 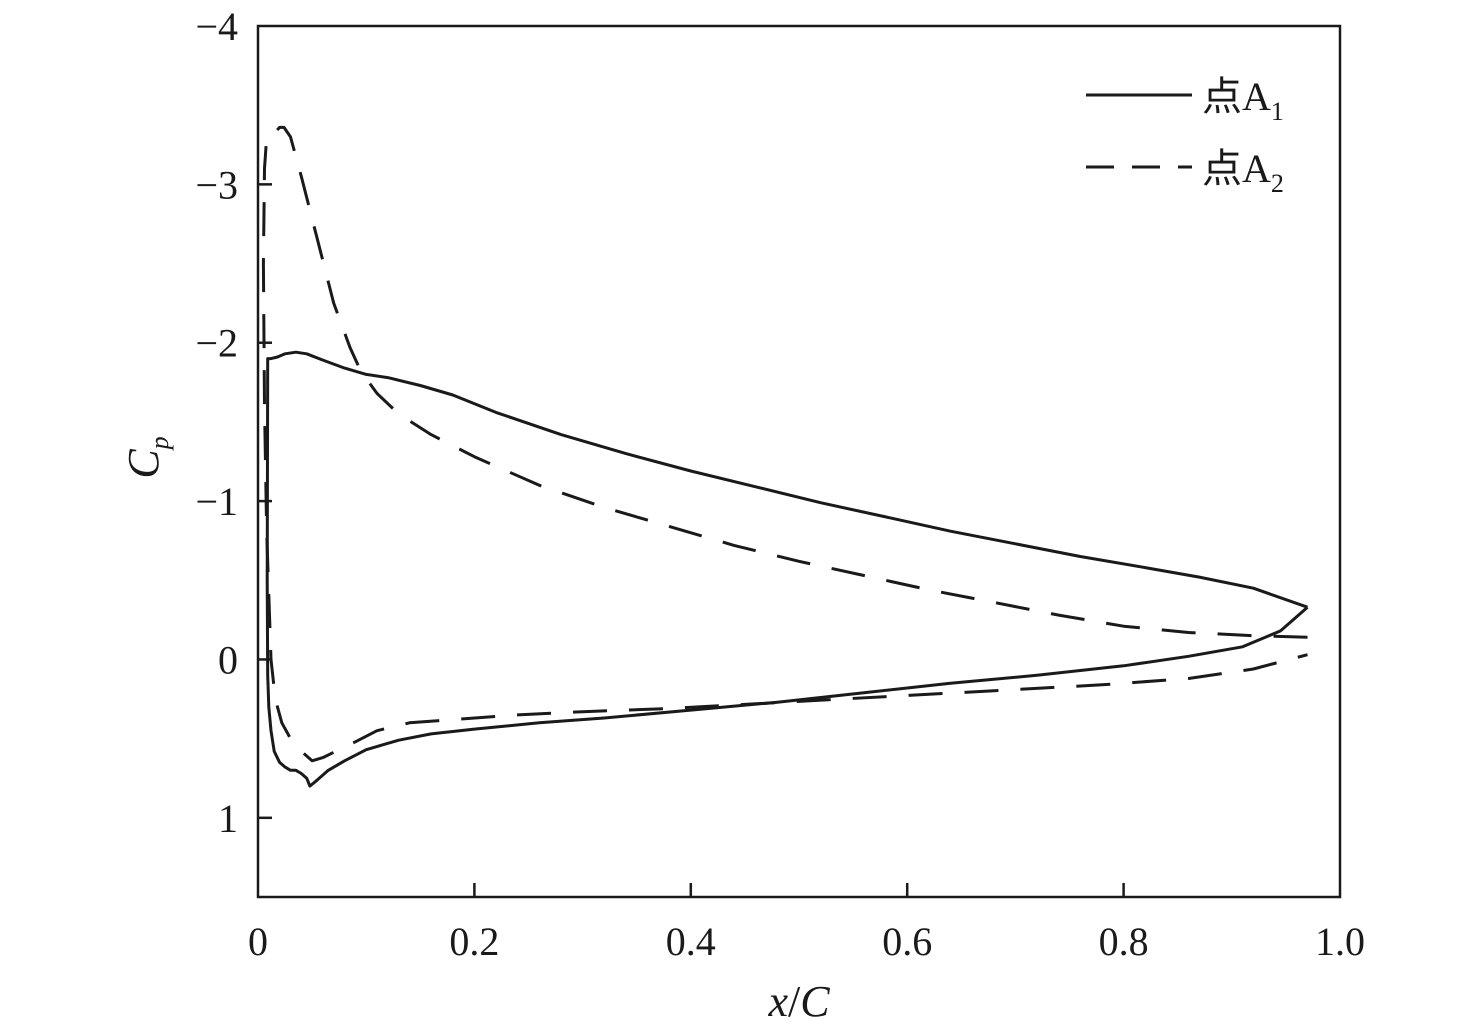 I want to click on legend-entry-a2: 点A2, so click(x=1243, y=172).